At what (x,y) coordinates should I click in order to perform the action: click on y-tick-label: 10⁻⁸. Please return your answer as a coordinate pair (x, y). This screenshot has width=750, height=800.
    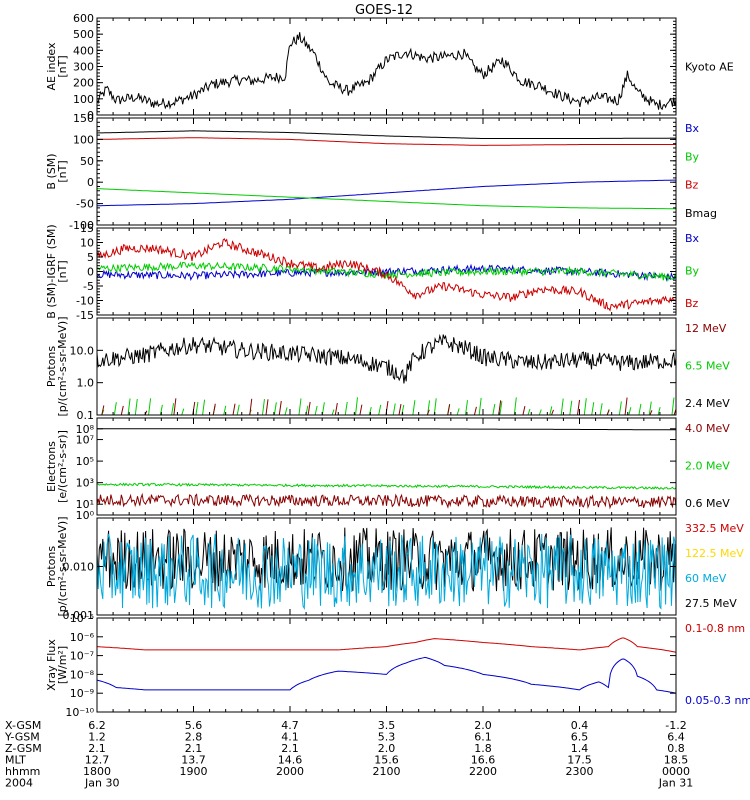
    Looking at the image, I should click on (82, 674).